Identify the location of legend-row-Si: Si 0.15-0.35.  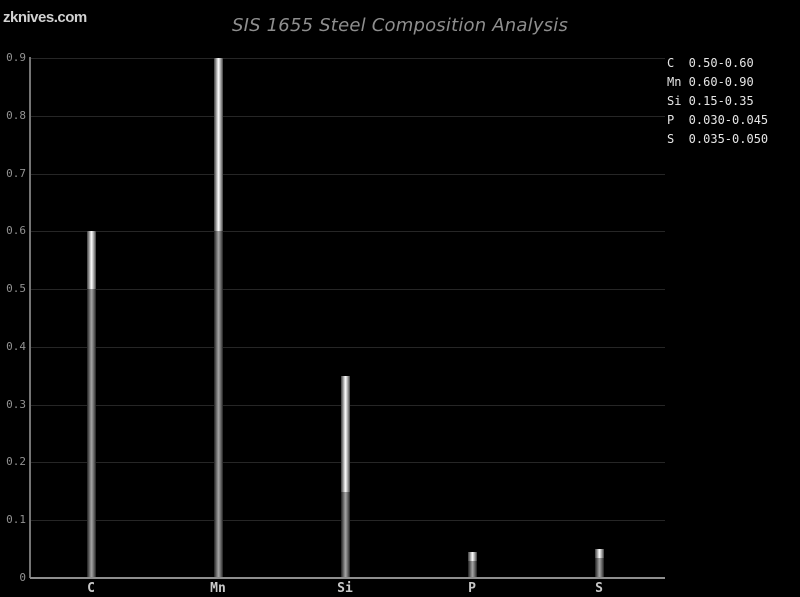
(710, 101).